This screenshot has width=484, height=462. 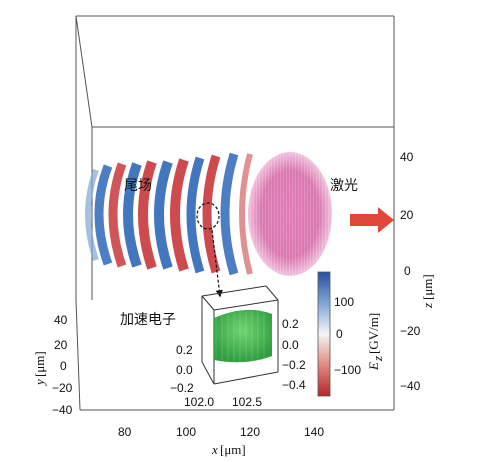 What do you see at coordinates (62, 388) in the screenshot?
I see `y-tick: −20` at bounding box center [62, 388].